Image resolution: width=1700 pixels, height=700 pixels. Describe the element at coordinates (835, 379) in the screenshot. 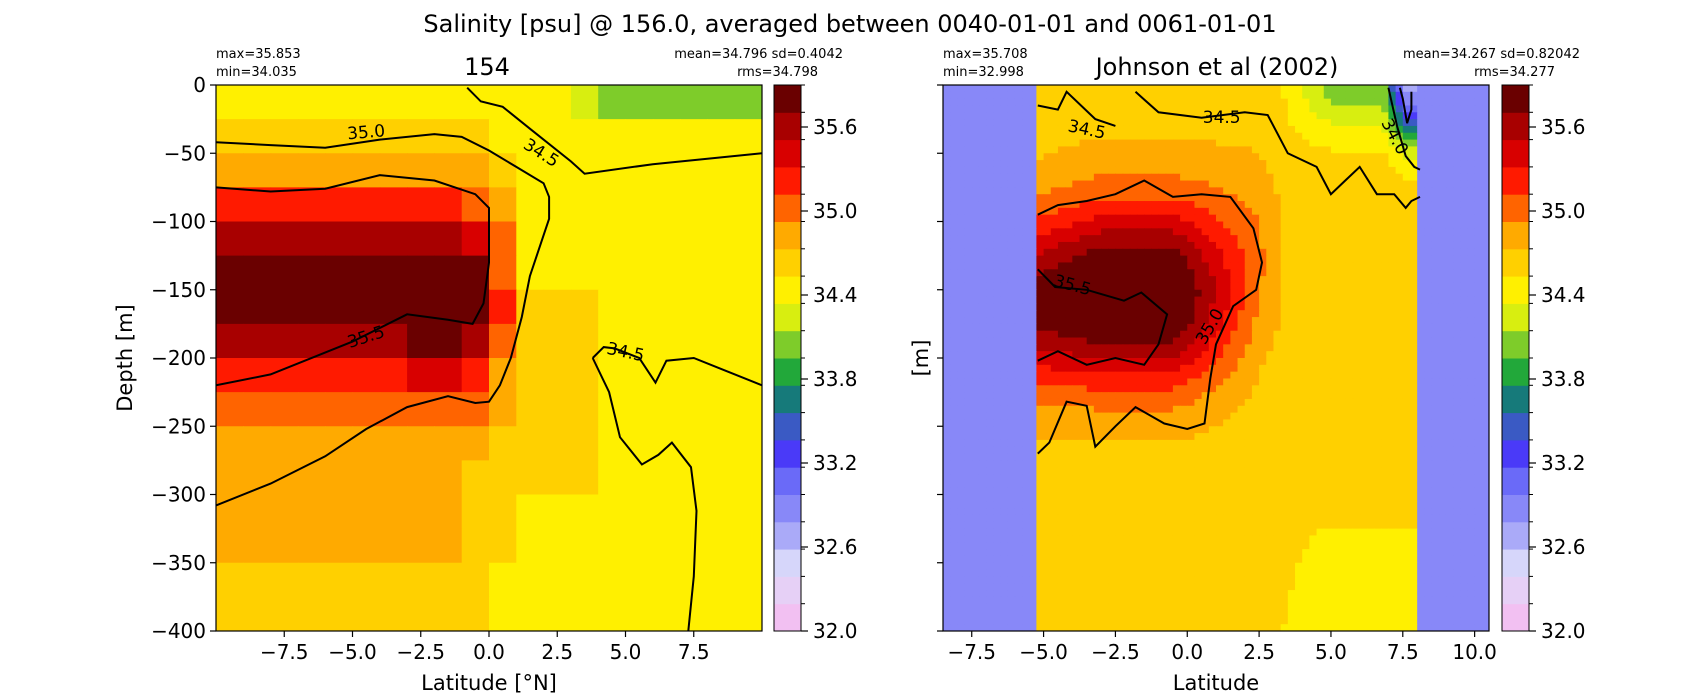

I see `colorbar-tick-label: 33.8` at that location.